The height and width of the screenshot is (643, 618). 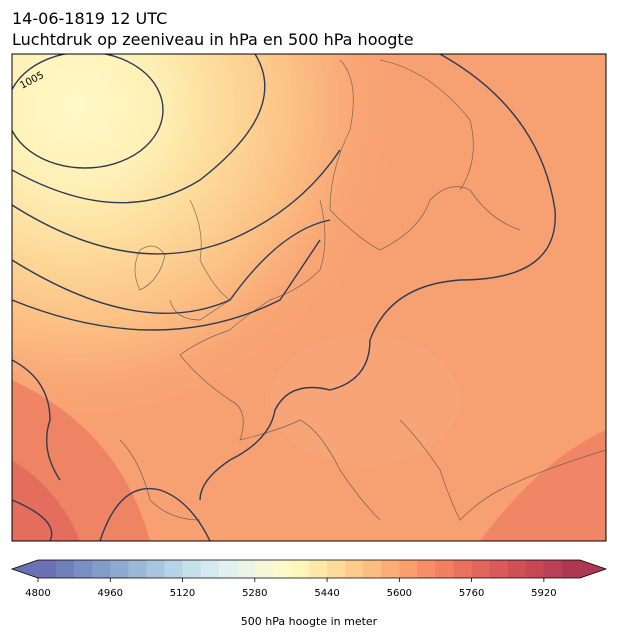 I want to click on colorbar-tick-label: 4800, so click(x=37, y=593).